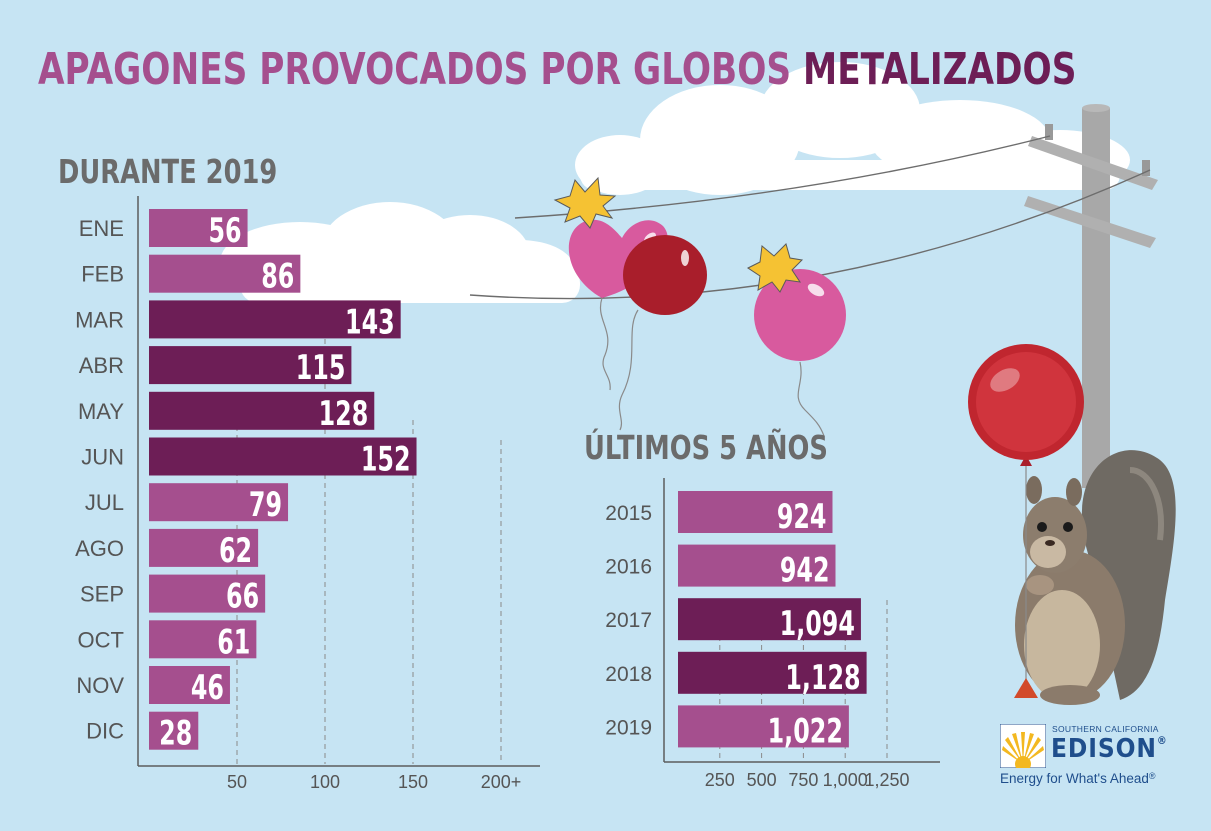 The height and width of the screenshot is (831, 1211). Describe the element at coordinates (344, 413) in the screenshot. I see `month-value-label: 128` at that location.